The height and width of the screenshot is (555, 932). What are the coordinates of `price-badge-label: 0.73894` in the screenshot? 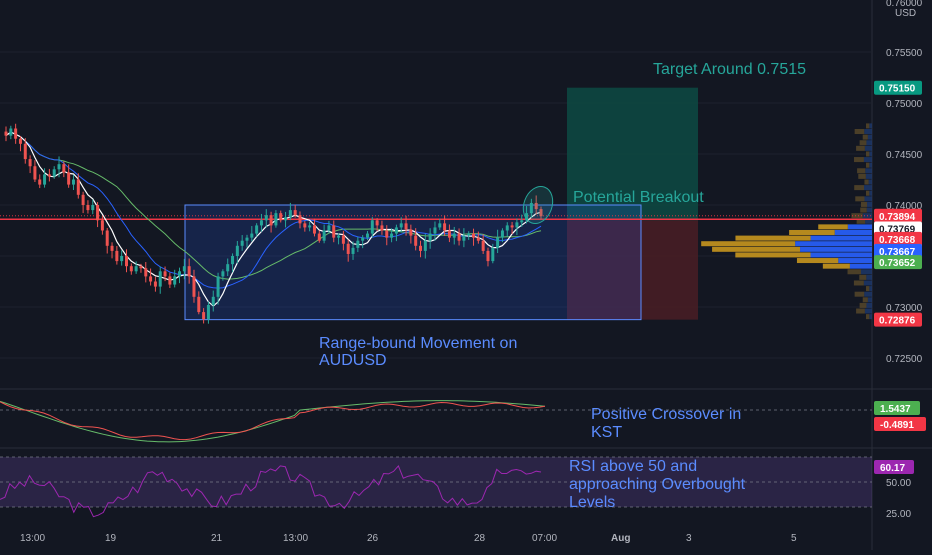 It's located at (897, 217).